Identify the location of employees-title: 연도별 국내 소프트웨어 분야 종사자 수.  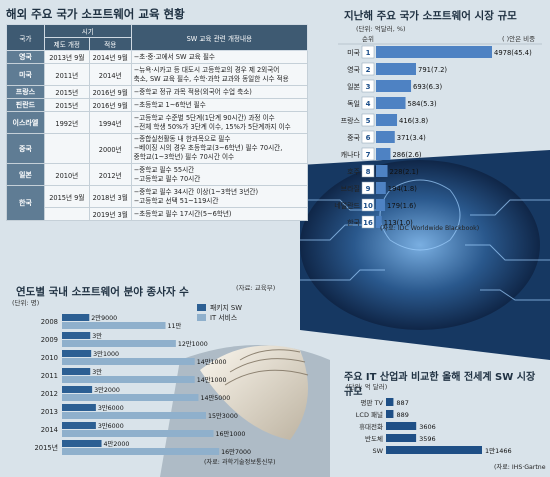
(102, 292).